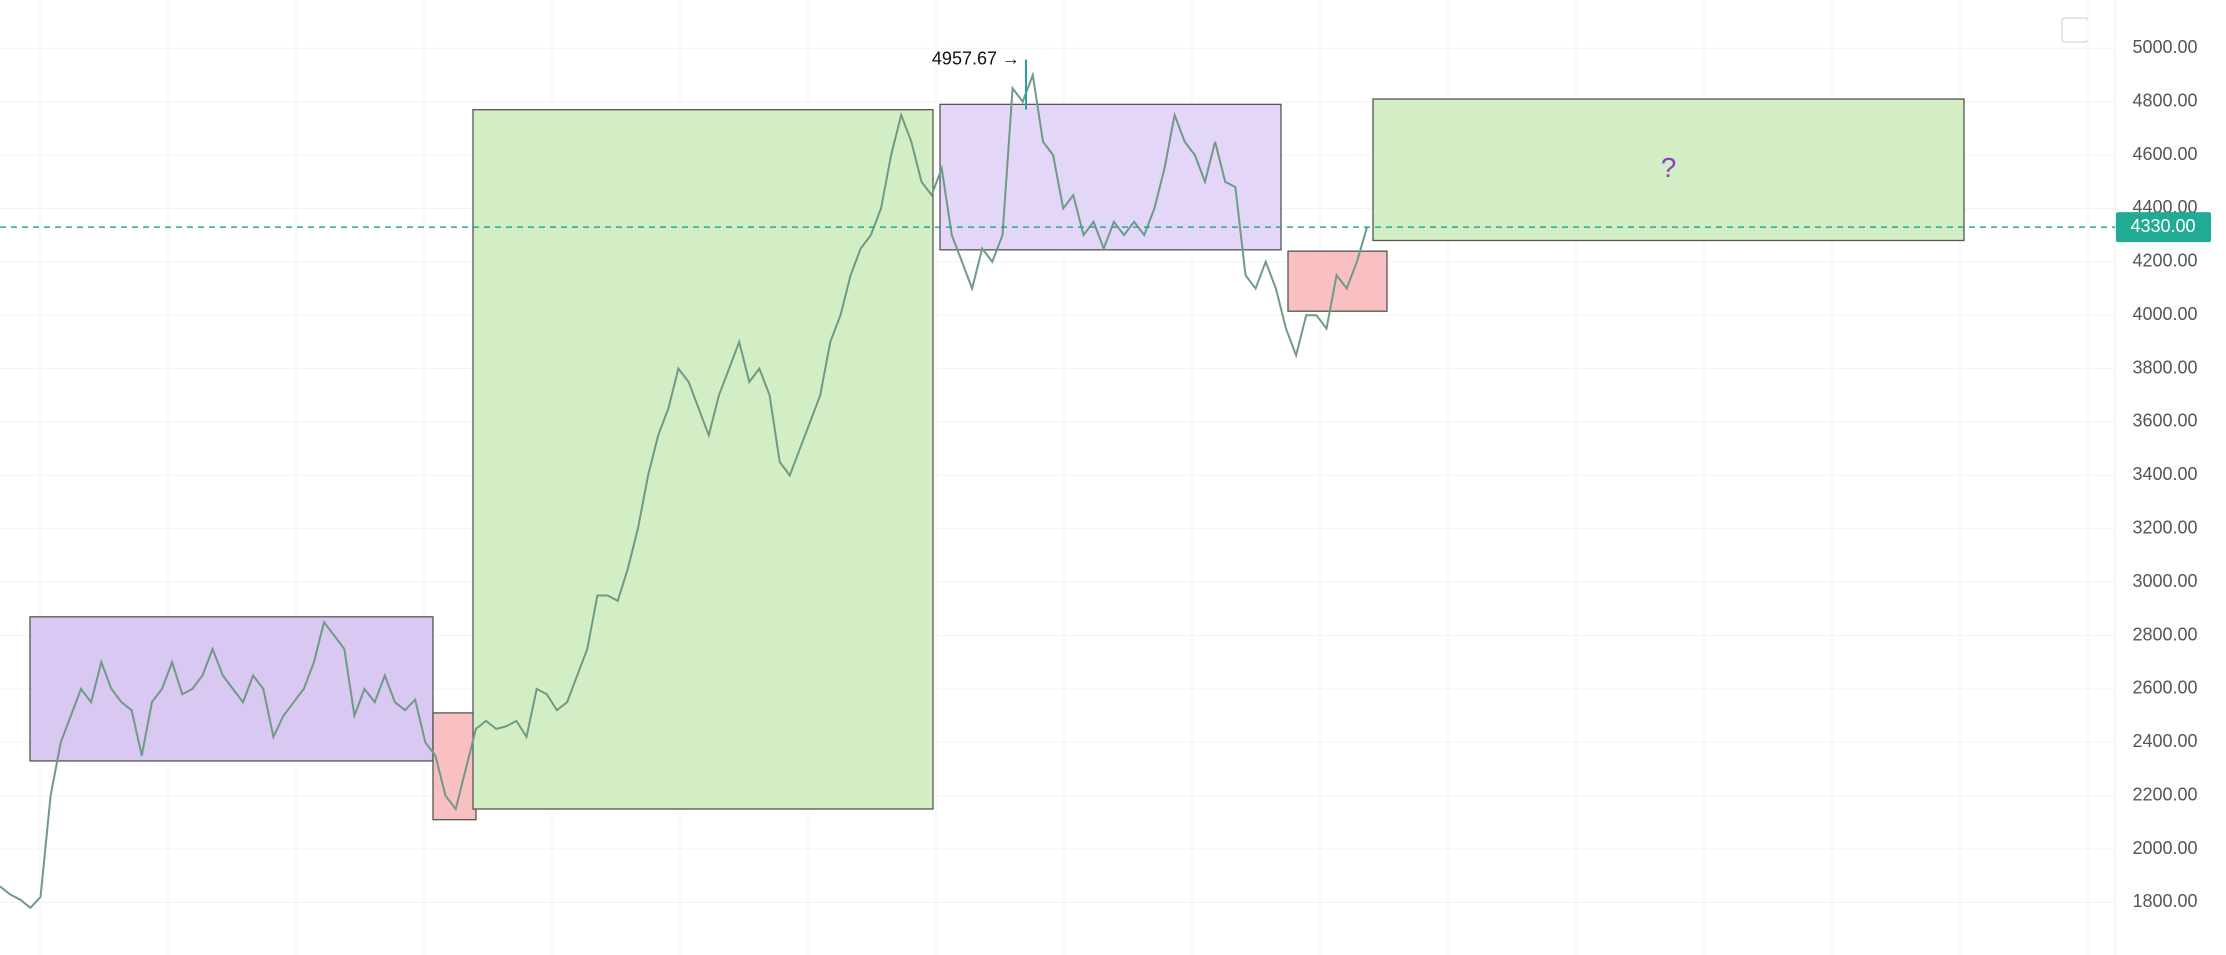  I want to click on y-tick-label: 4000.00, so click(2164, 314).